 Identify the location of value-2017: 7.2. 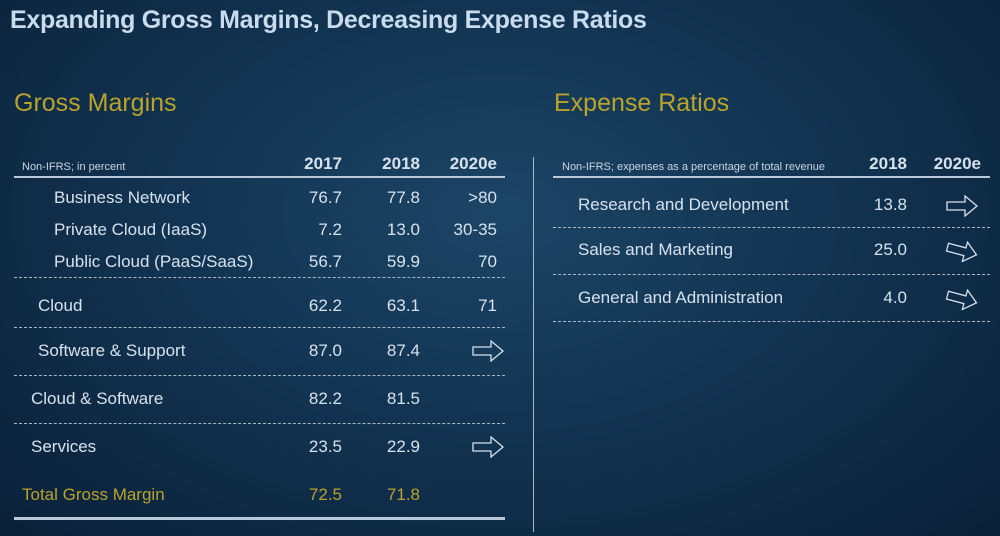
(330, 229).